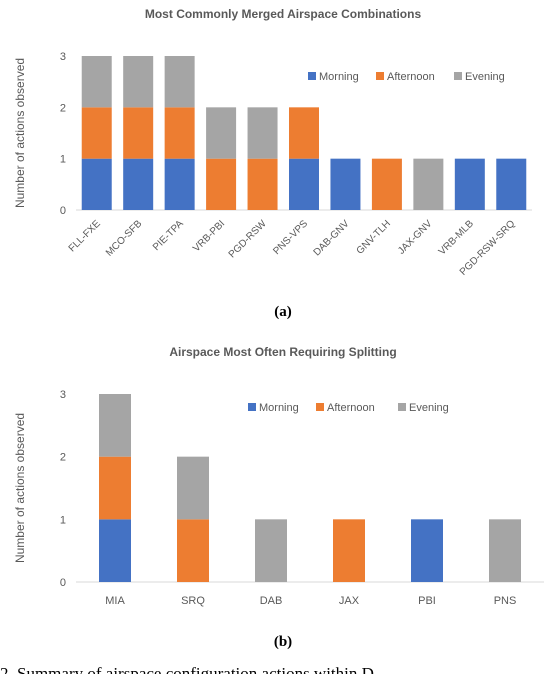 Image resolution: width=560 pixels, height=674 pixels. Describe the element at coordinates (505, 601) in the screenshot. I see `x-tick-label: PNS` at that location.